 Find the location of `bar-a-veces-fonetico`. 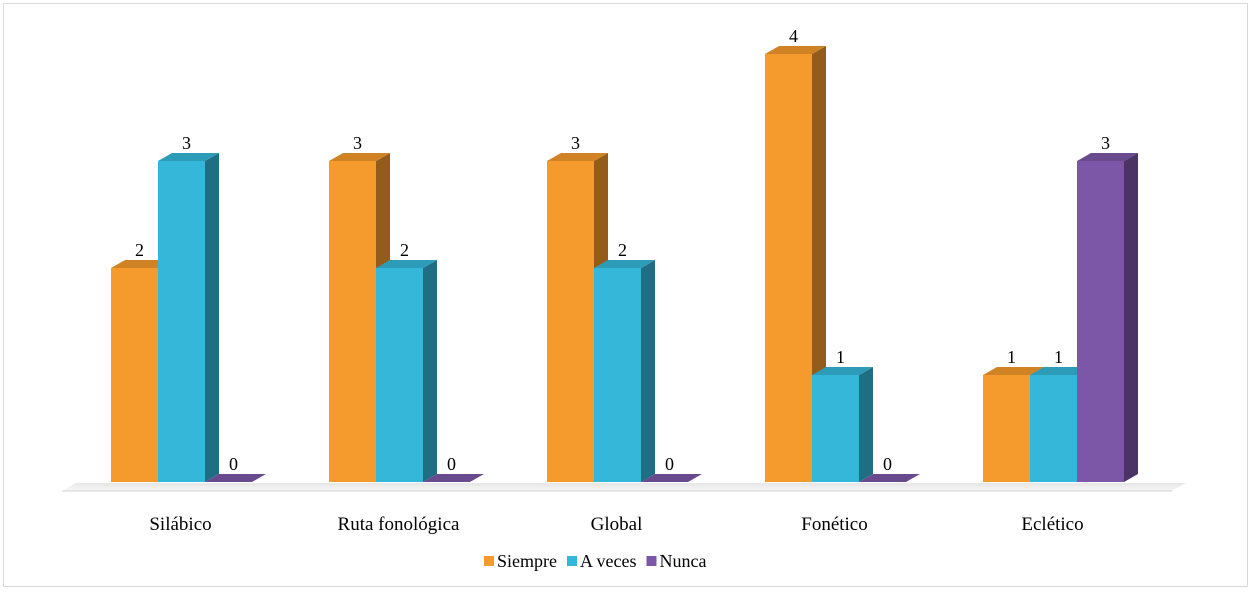

bar-a-veces-fonetico is located at coordinates (842, 424).